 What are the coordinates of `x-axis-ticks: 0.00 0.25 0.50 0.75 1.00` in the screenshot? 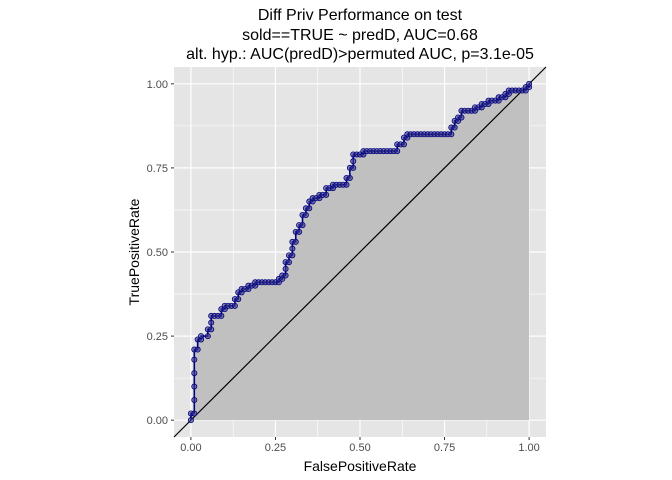 It's located at (360, 445).